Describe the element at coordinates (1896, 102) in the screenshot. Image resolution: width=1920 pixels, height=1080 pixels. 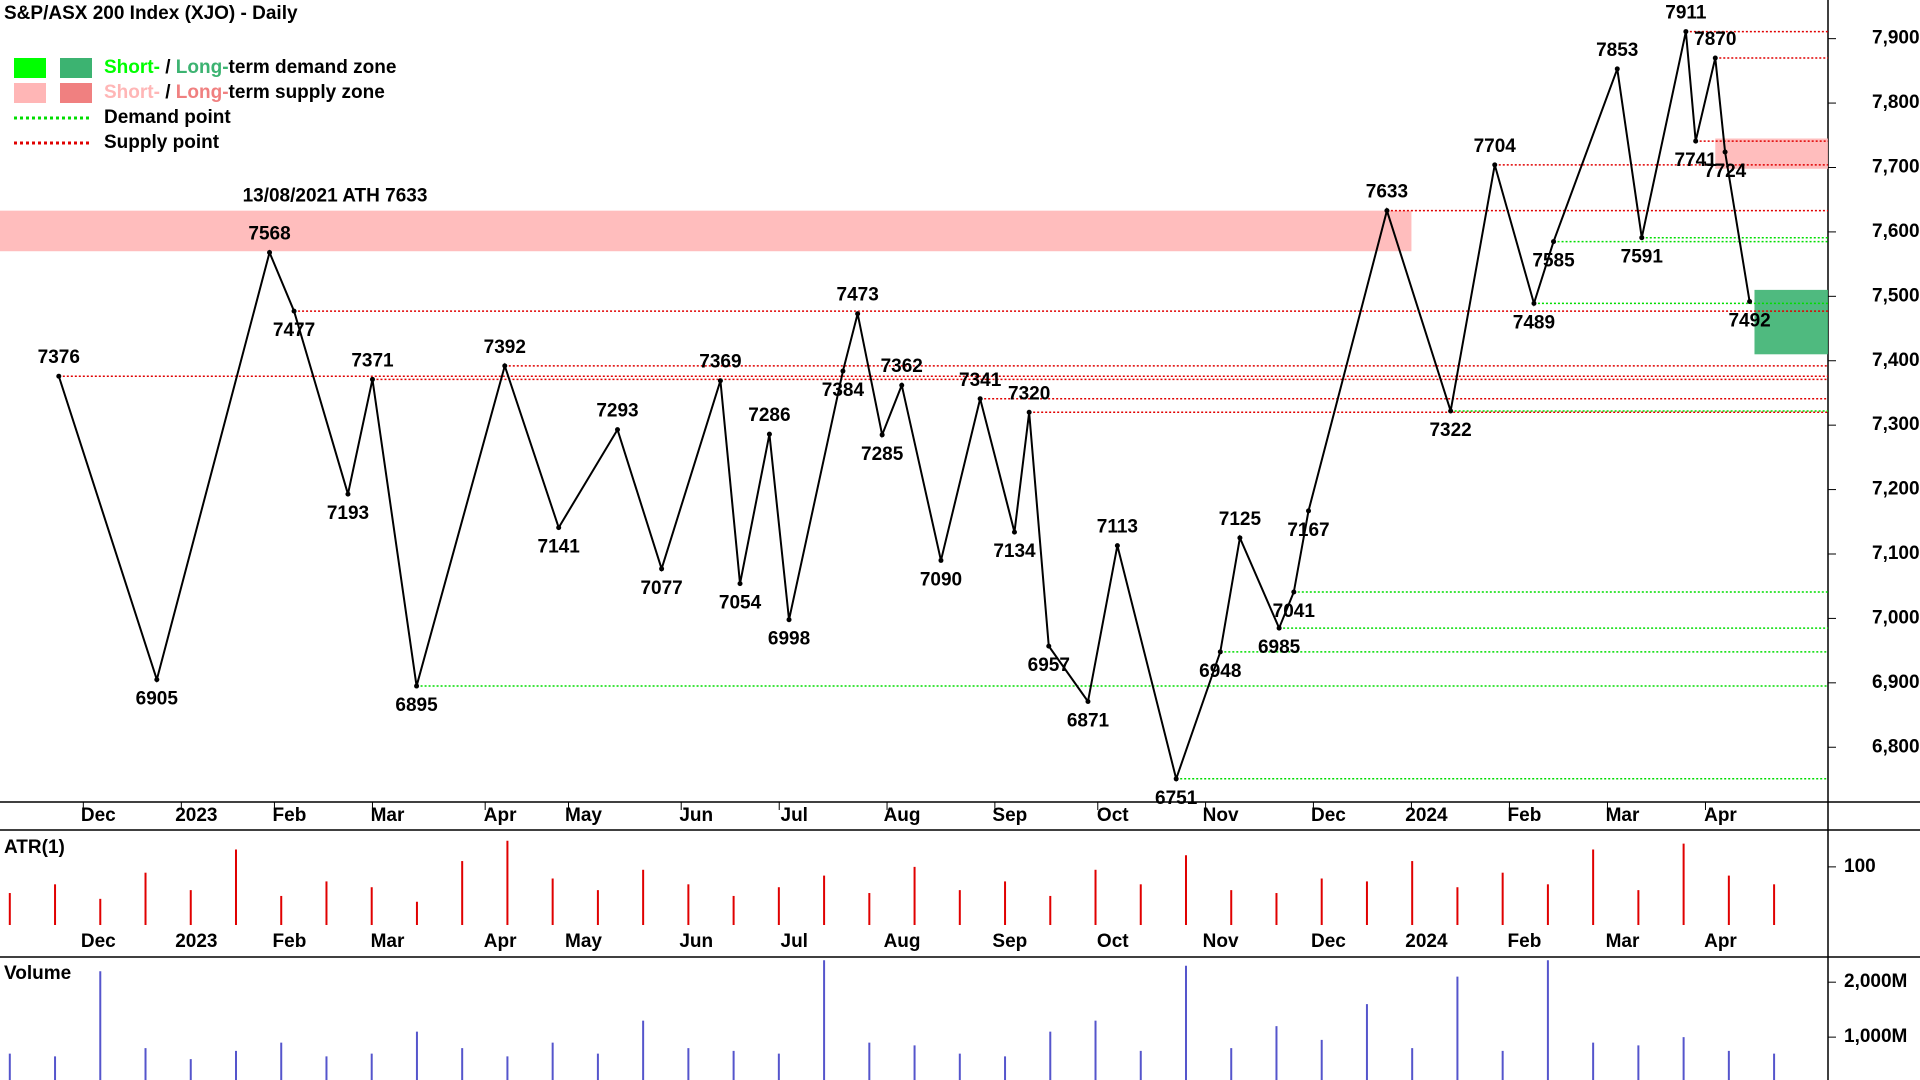
I see `y-tick-label: 7,800` at that location.